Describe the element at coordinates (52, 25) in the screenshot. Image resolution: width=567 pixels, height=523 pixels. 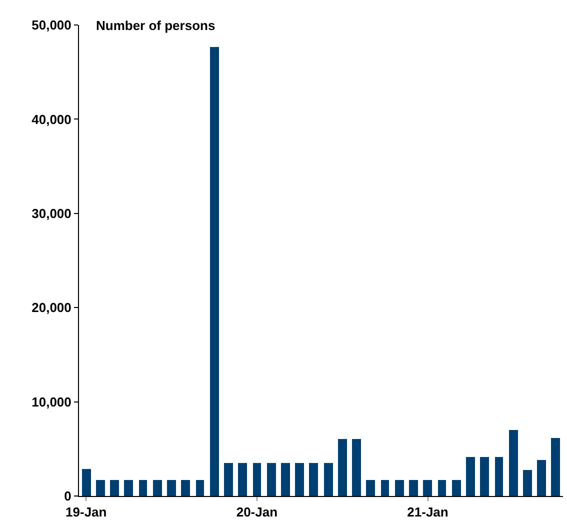
I see `y-tick-label: 50,000` at that location.